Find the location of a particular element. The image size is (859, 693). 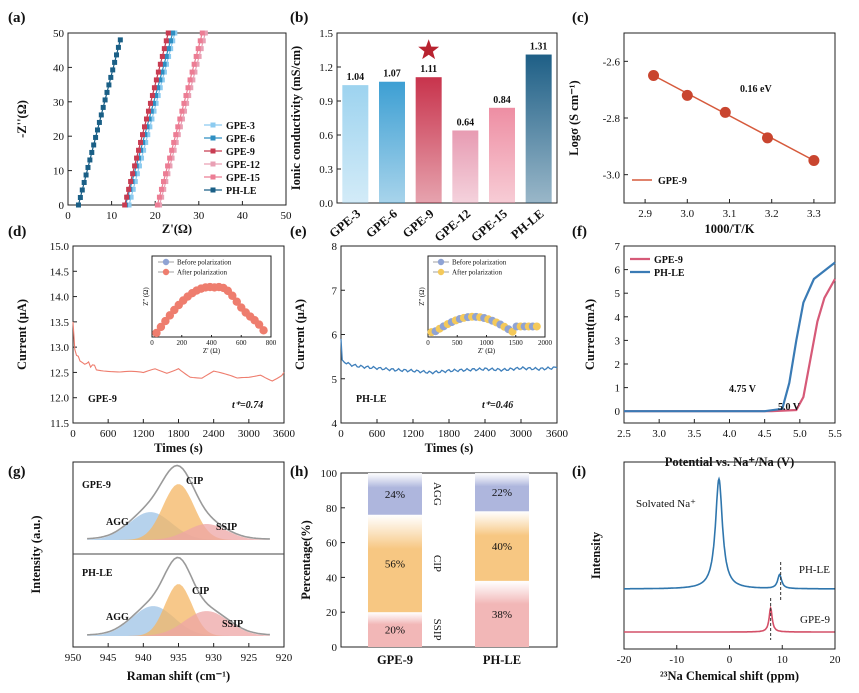

panel-a-ylabel: -Z''(Ω) is located at coordinates (22, 119).